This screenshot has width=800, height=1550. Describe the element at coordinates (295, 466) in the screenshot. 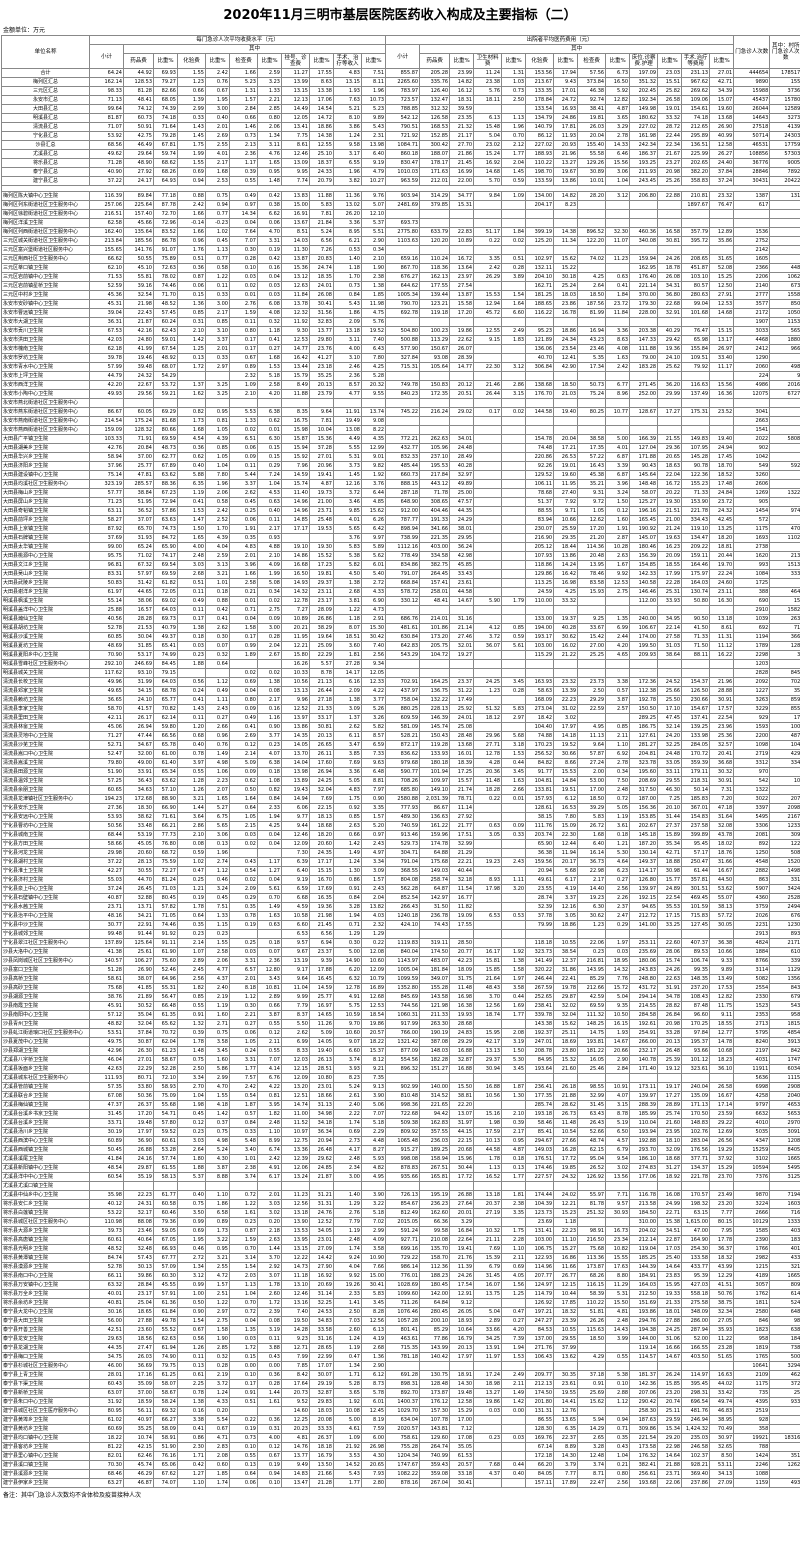

I see `value-cell: 7.96` at that location.